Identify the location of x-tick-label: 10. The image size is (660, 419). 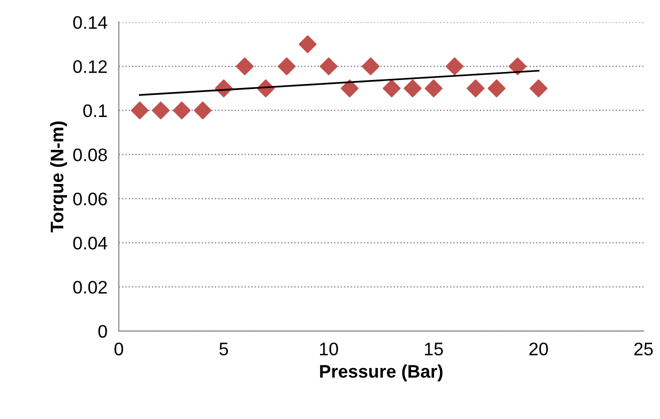
(329, 349).